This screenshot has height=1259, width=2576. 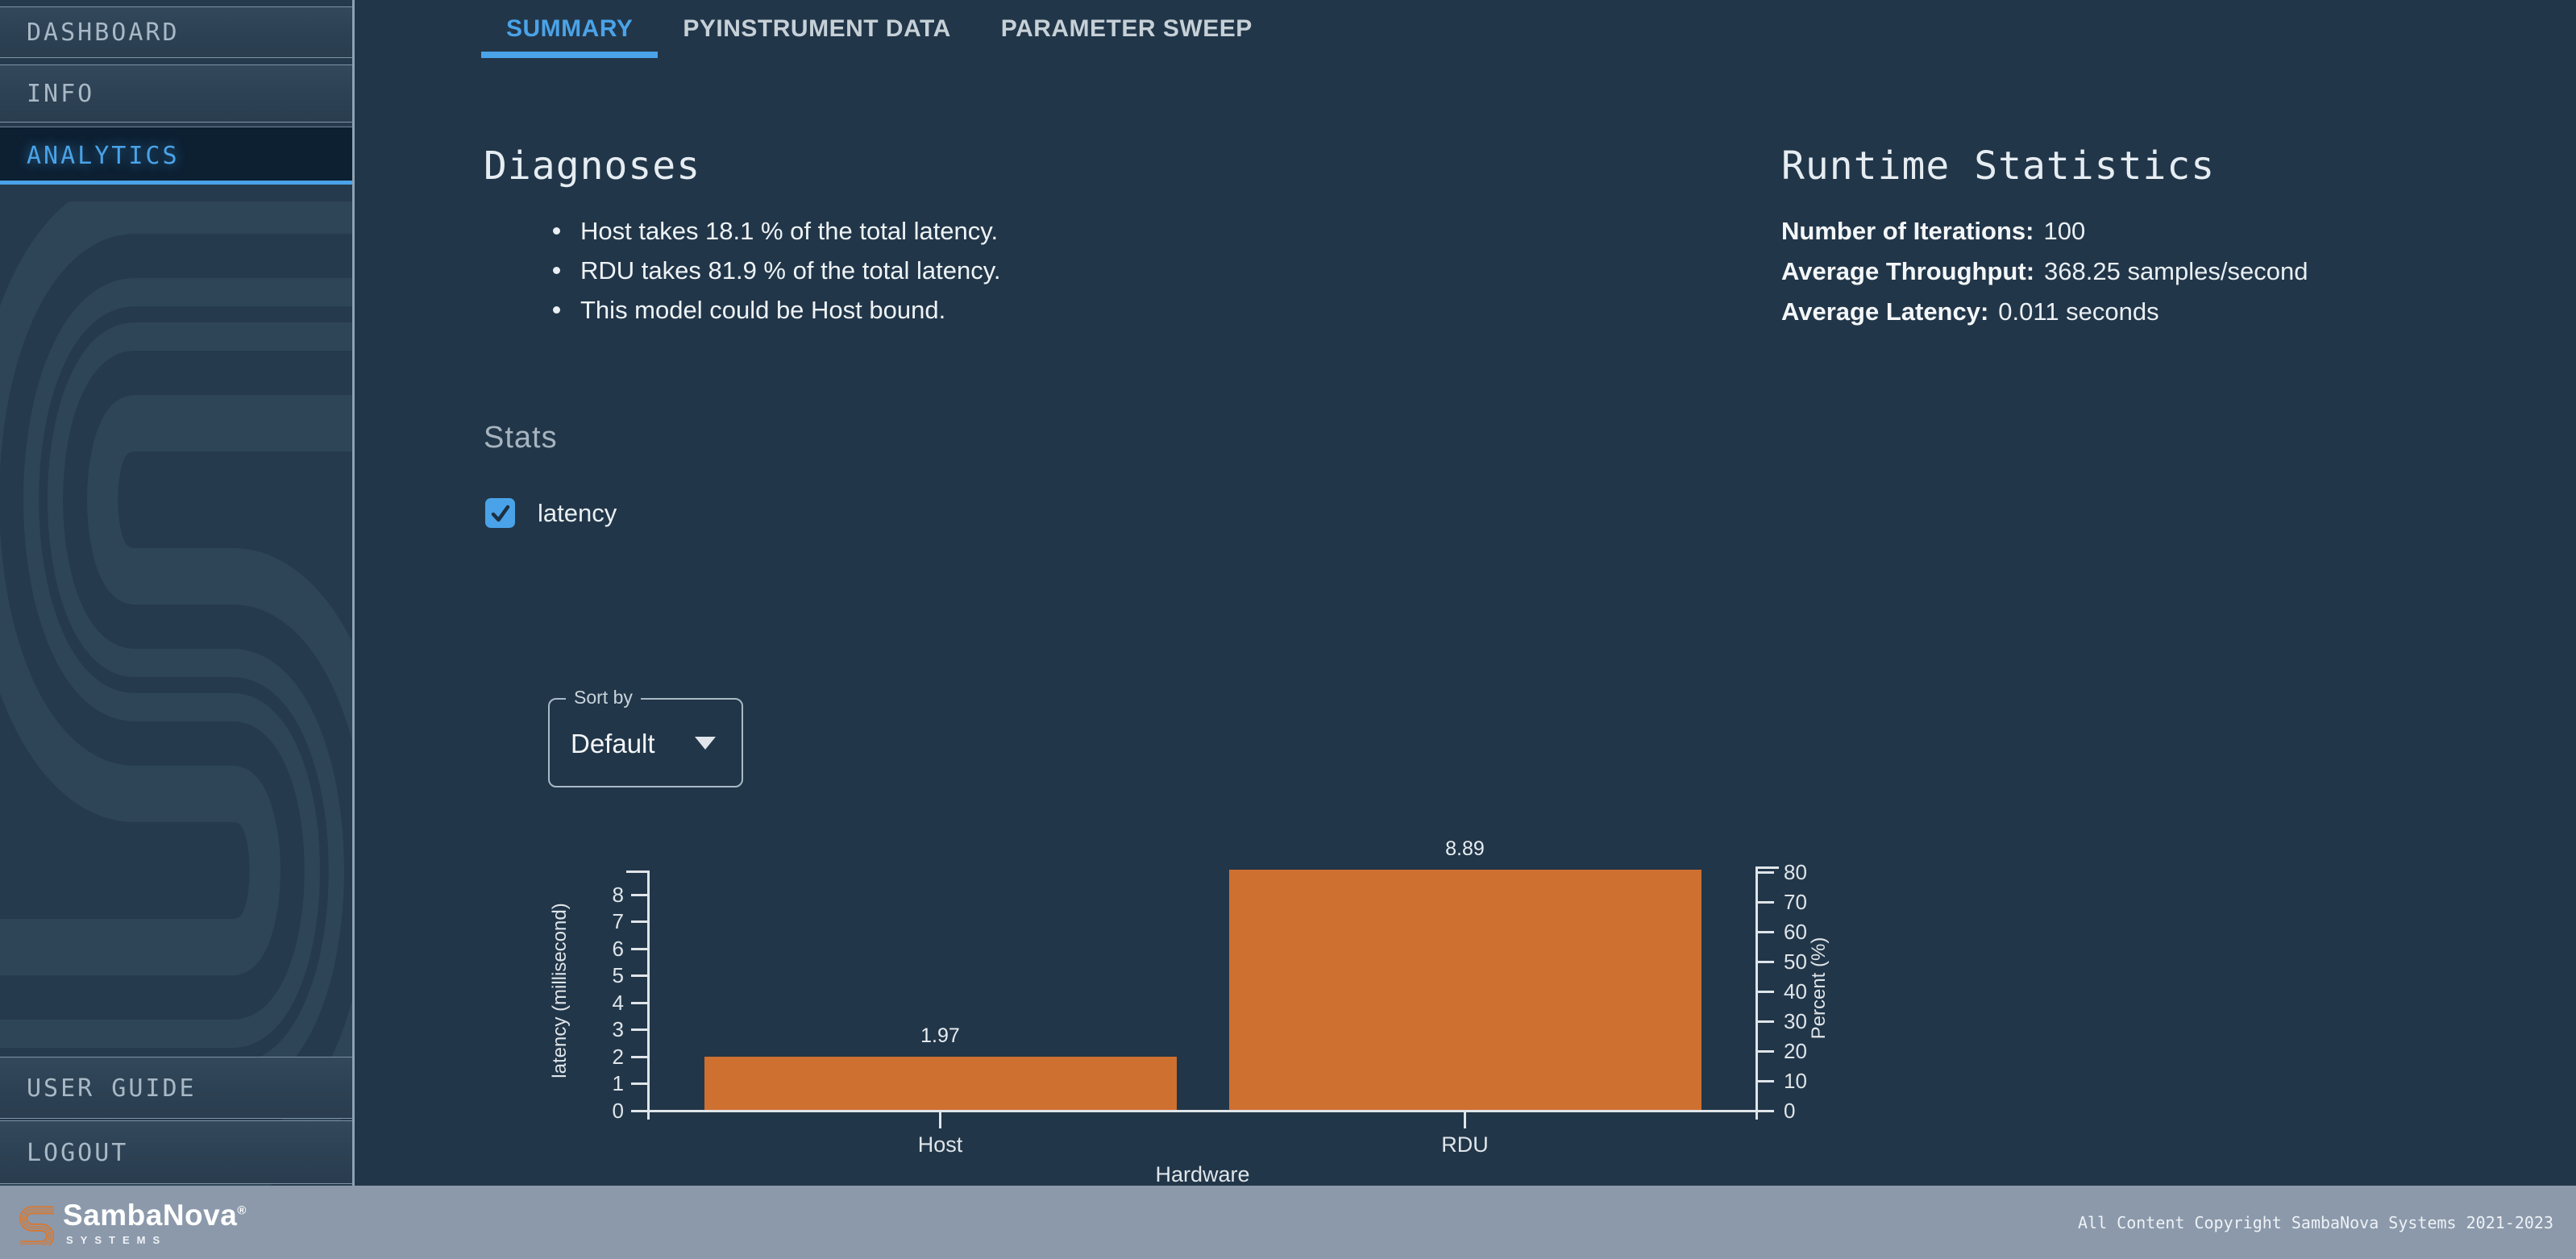 I want to click on stat-value: 368.25 samples/second, so click(x=2176, y=271).